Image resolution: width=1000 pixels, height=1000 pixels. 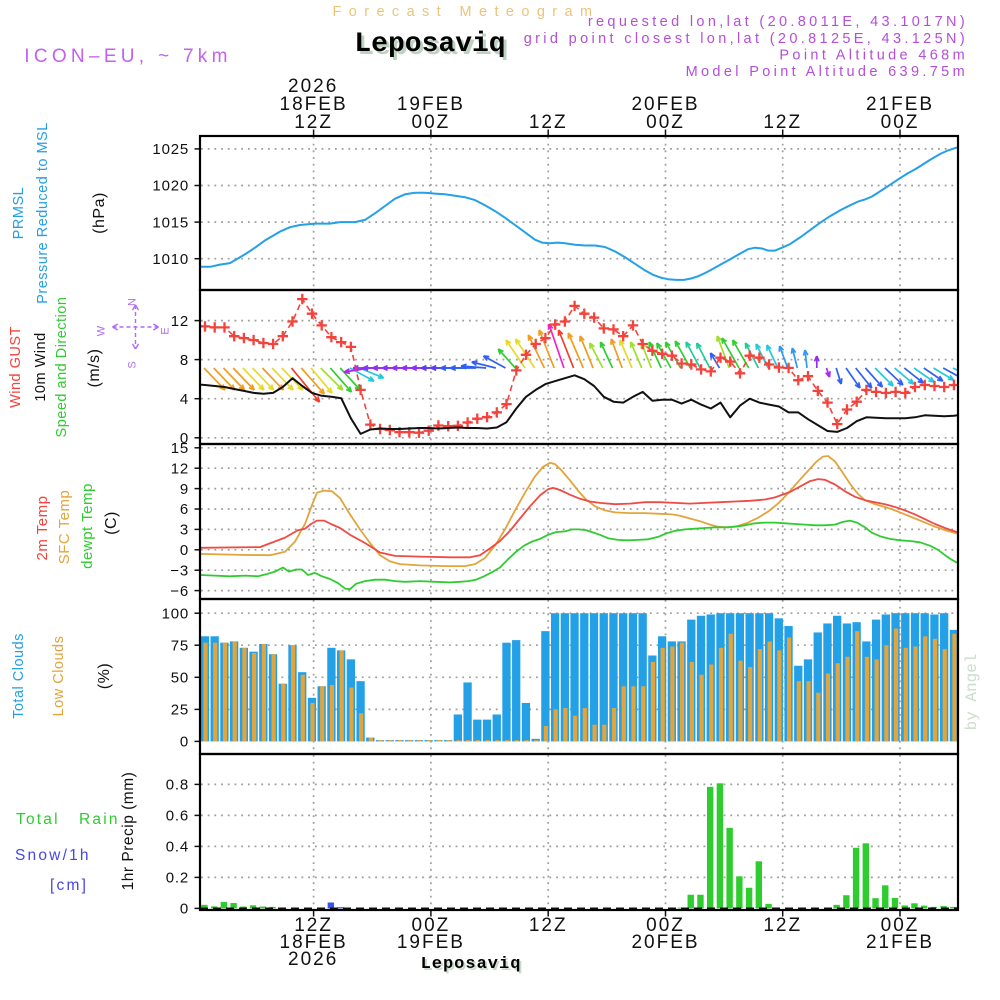 I want to click on svg-text: −3, so click(x=179, y=570).